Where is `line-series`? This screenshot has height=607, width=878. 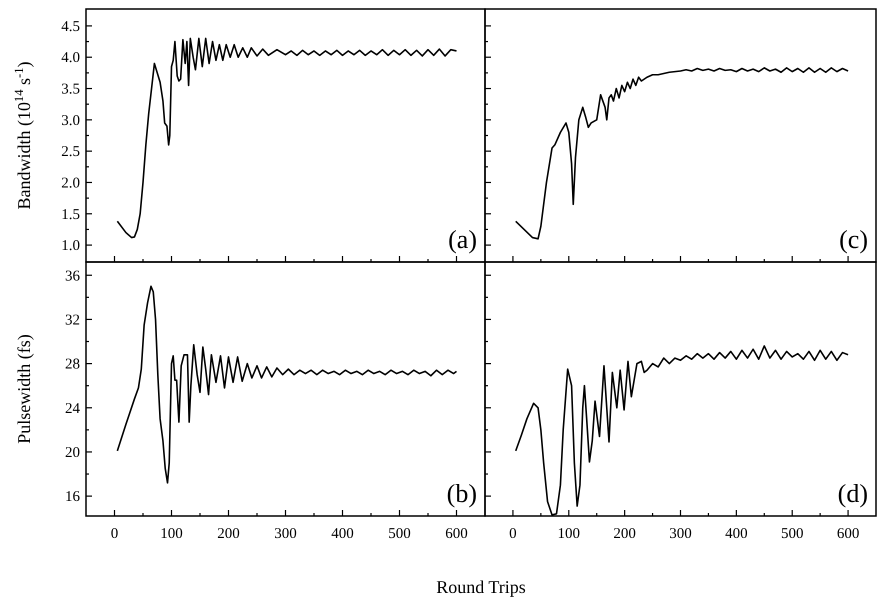 line-series is located at coordinates (287, 384).